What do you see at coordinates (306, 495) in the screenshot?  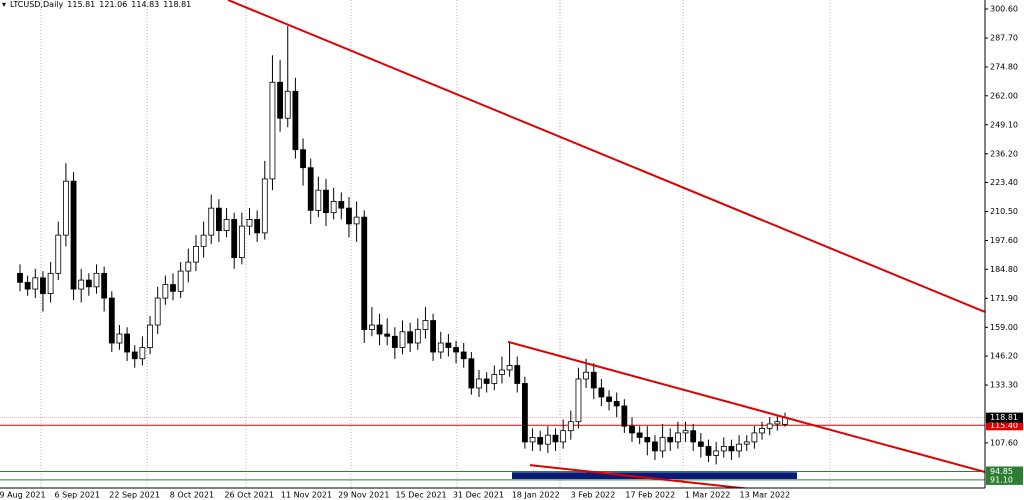 I see `x-tick-label: 11 Nov 2021` at bounding box center [306, 495].